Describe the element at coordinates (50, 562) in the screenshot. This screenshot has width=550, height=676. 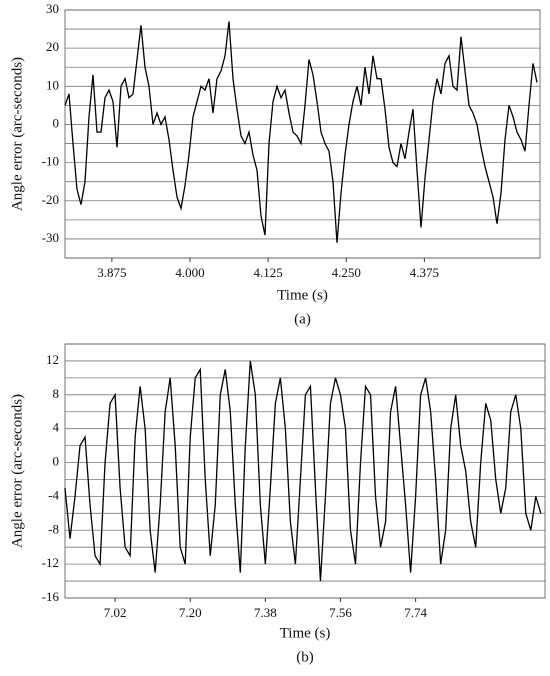
I see `y-tick-label: -12` at that location.